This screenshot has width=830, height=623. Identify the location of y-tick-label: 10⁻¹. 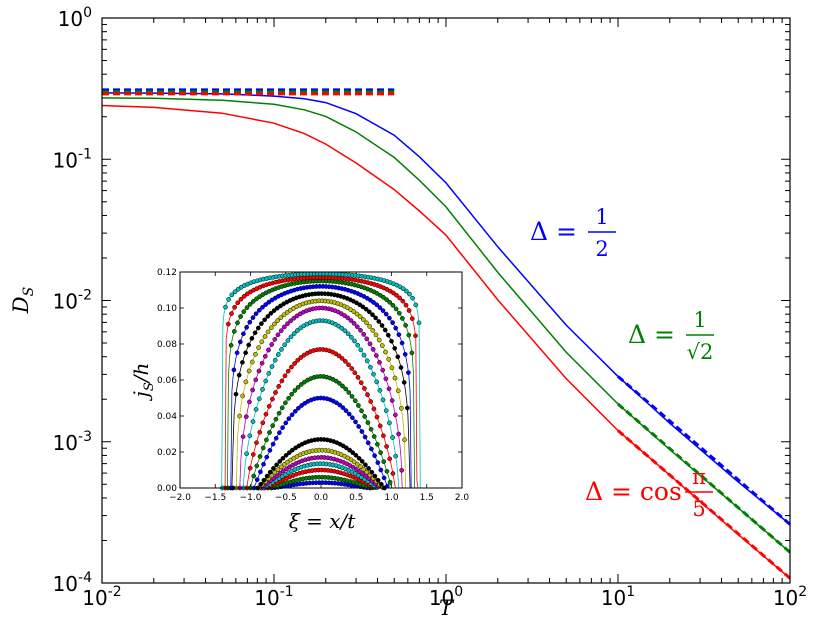
(72, 159).